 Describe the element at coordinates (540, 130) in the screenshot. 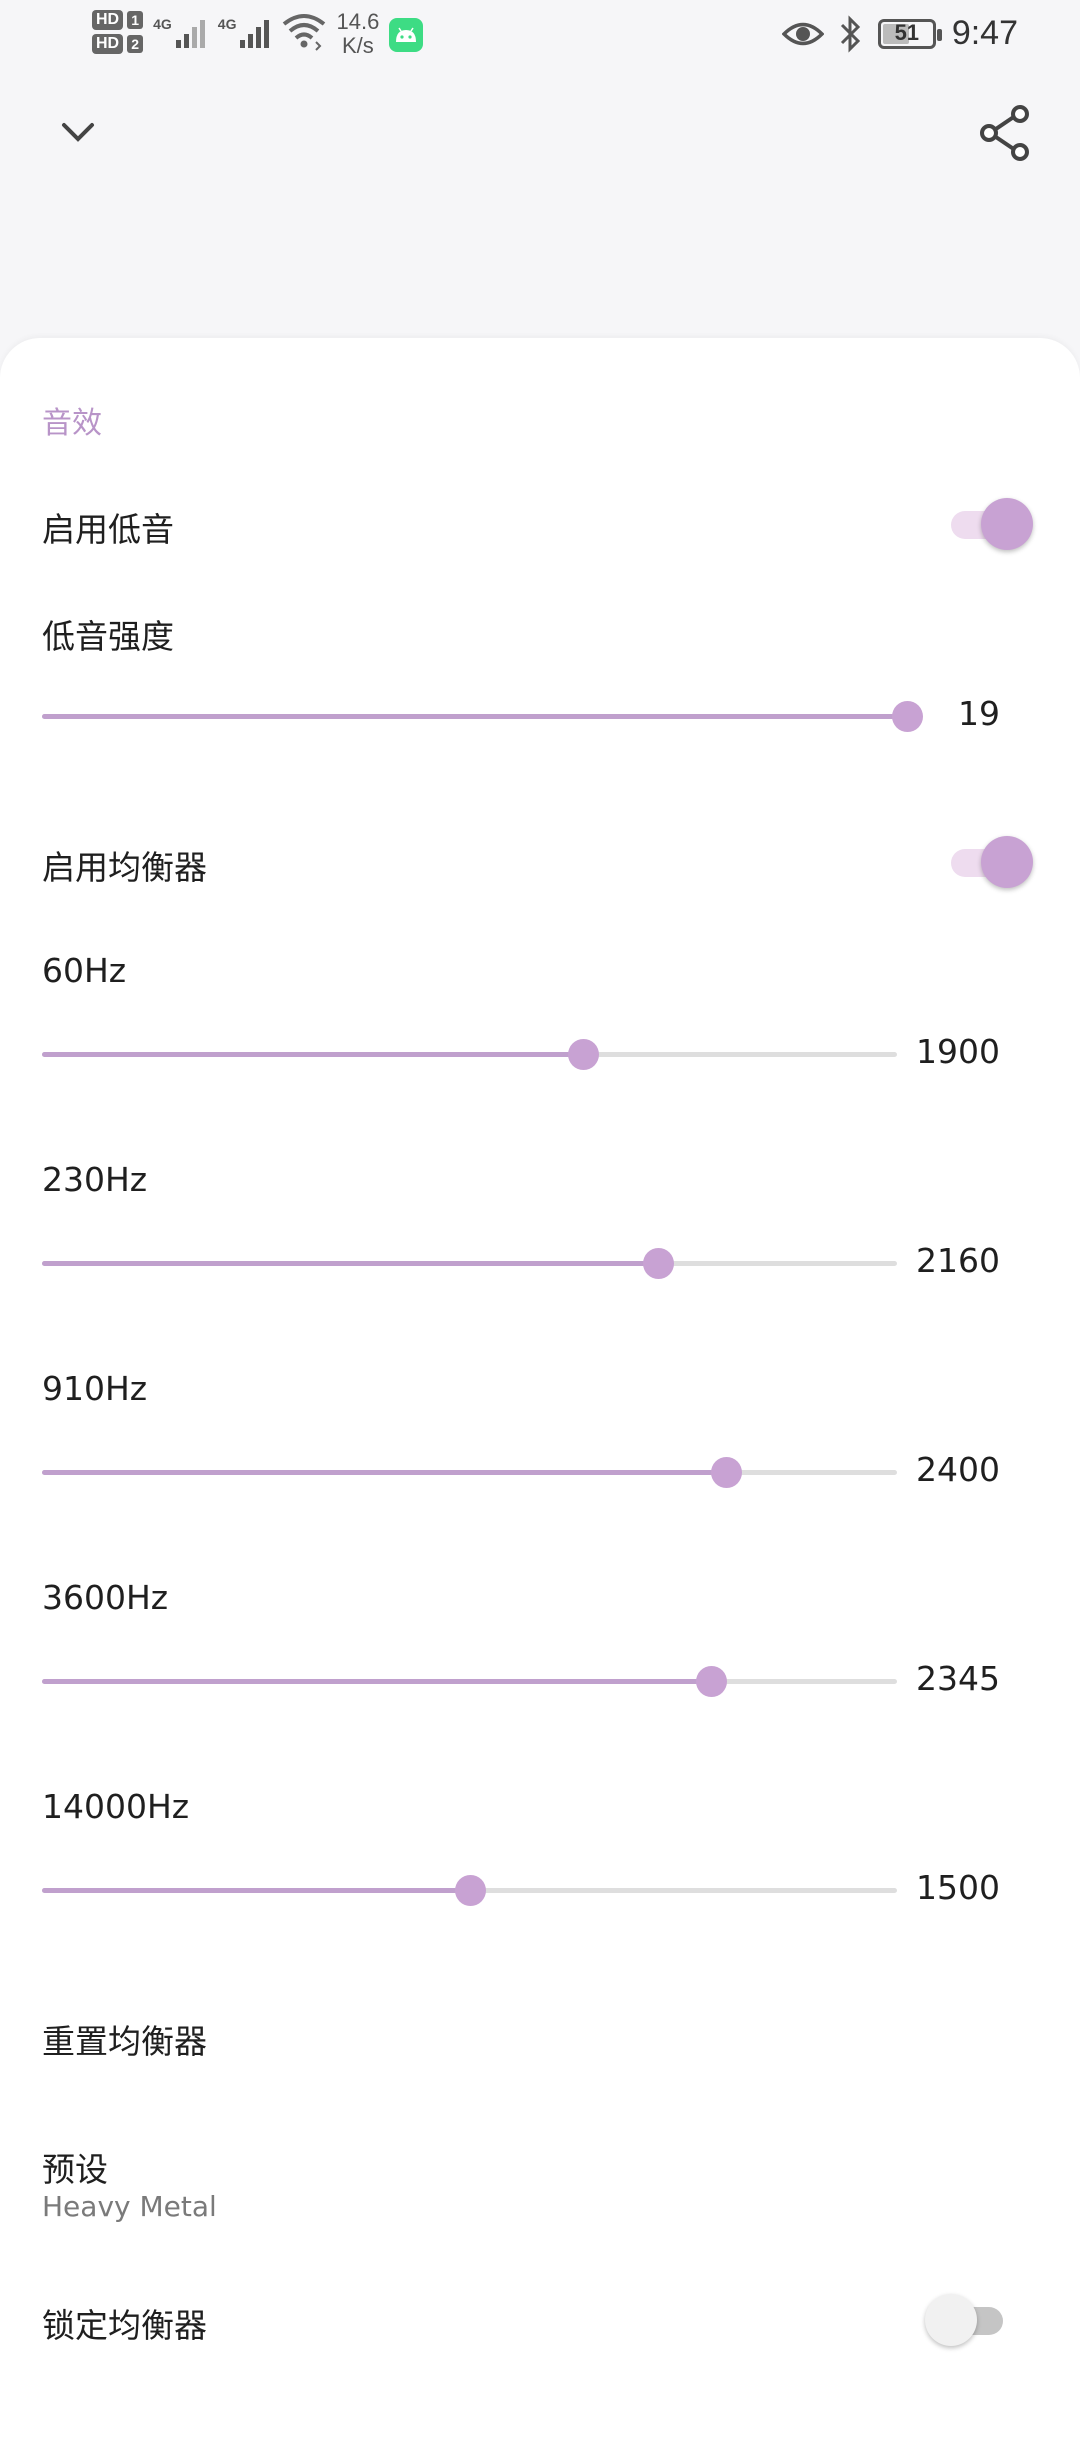

I see `top-bar` at that location.